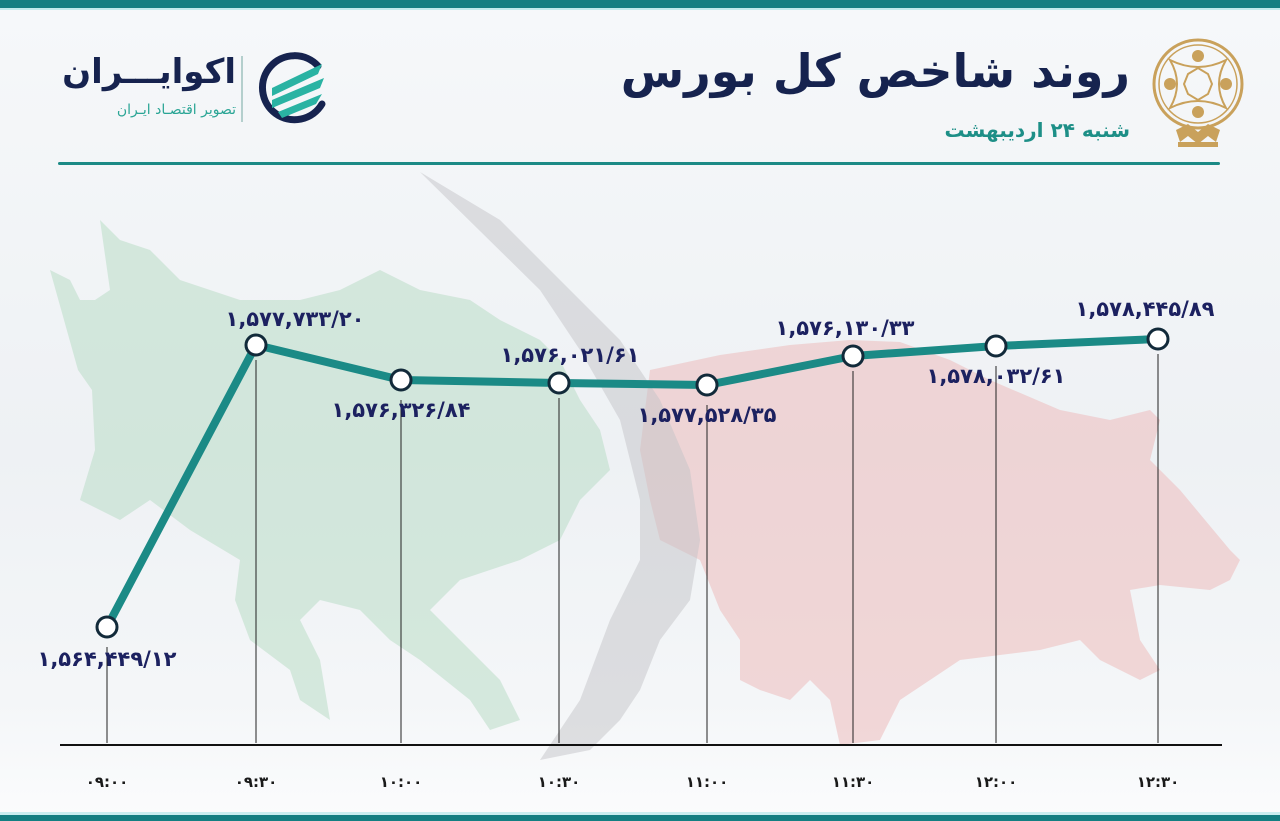 This screenshot has width=1280, height=821. I want to click on bottom-accent-band, so click(640, 816).